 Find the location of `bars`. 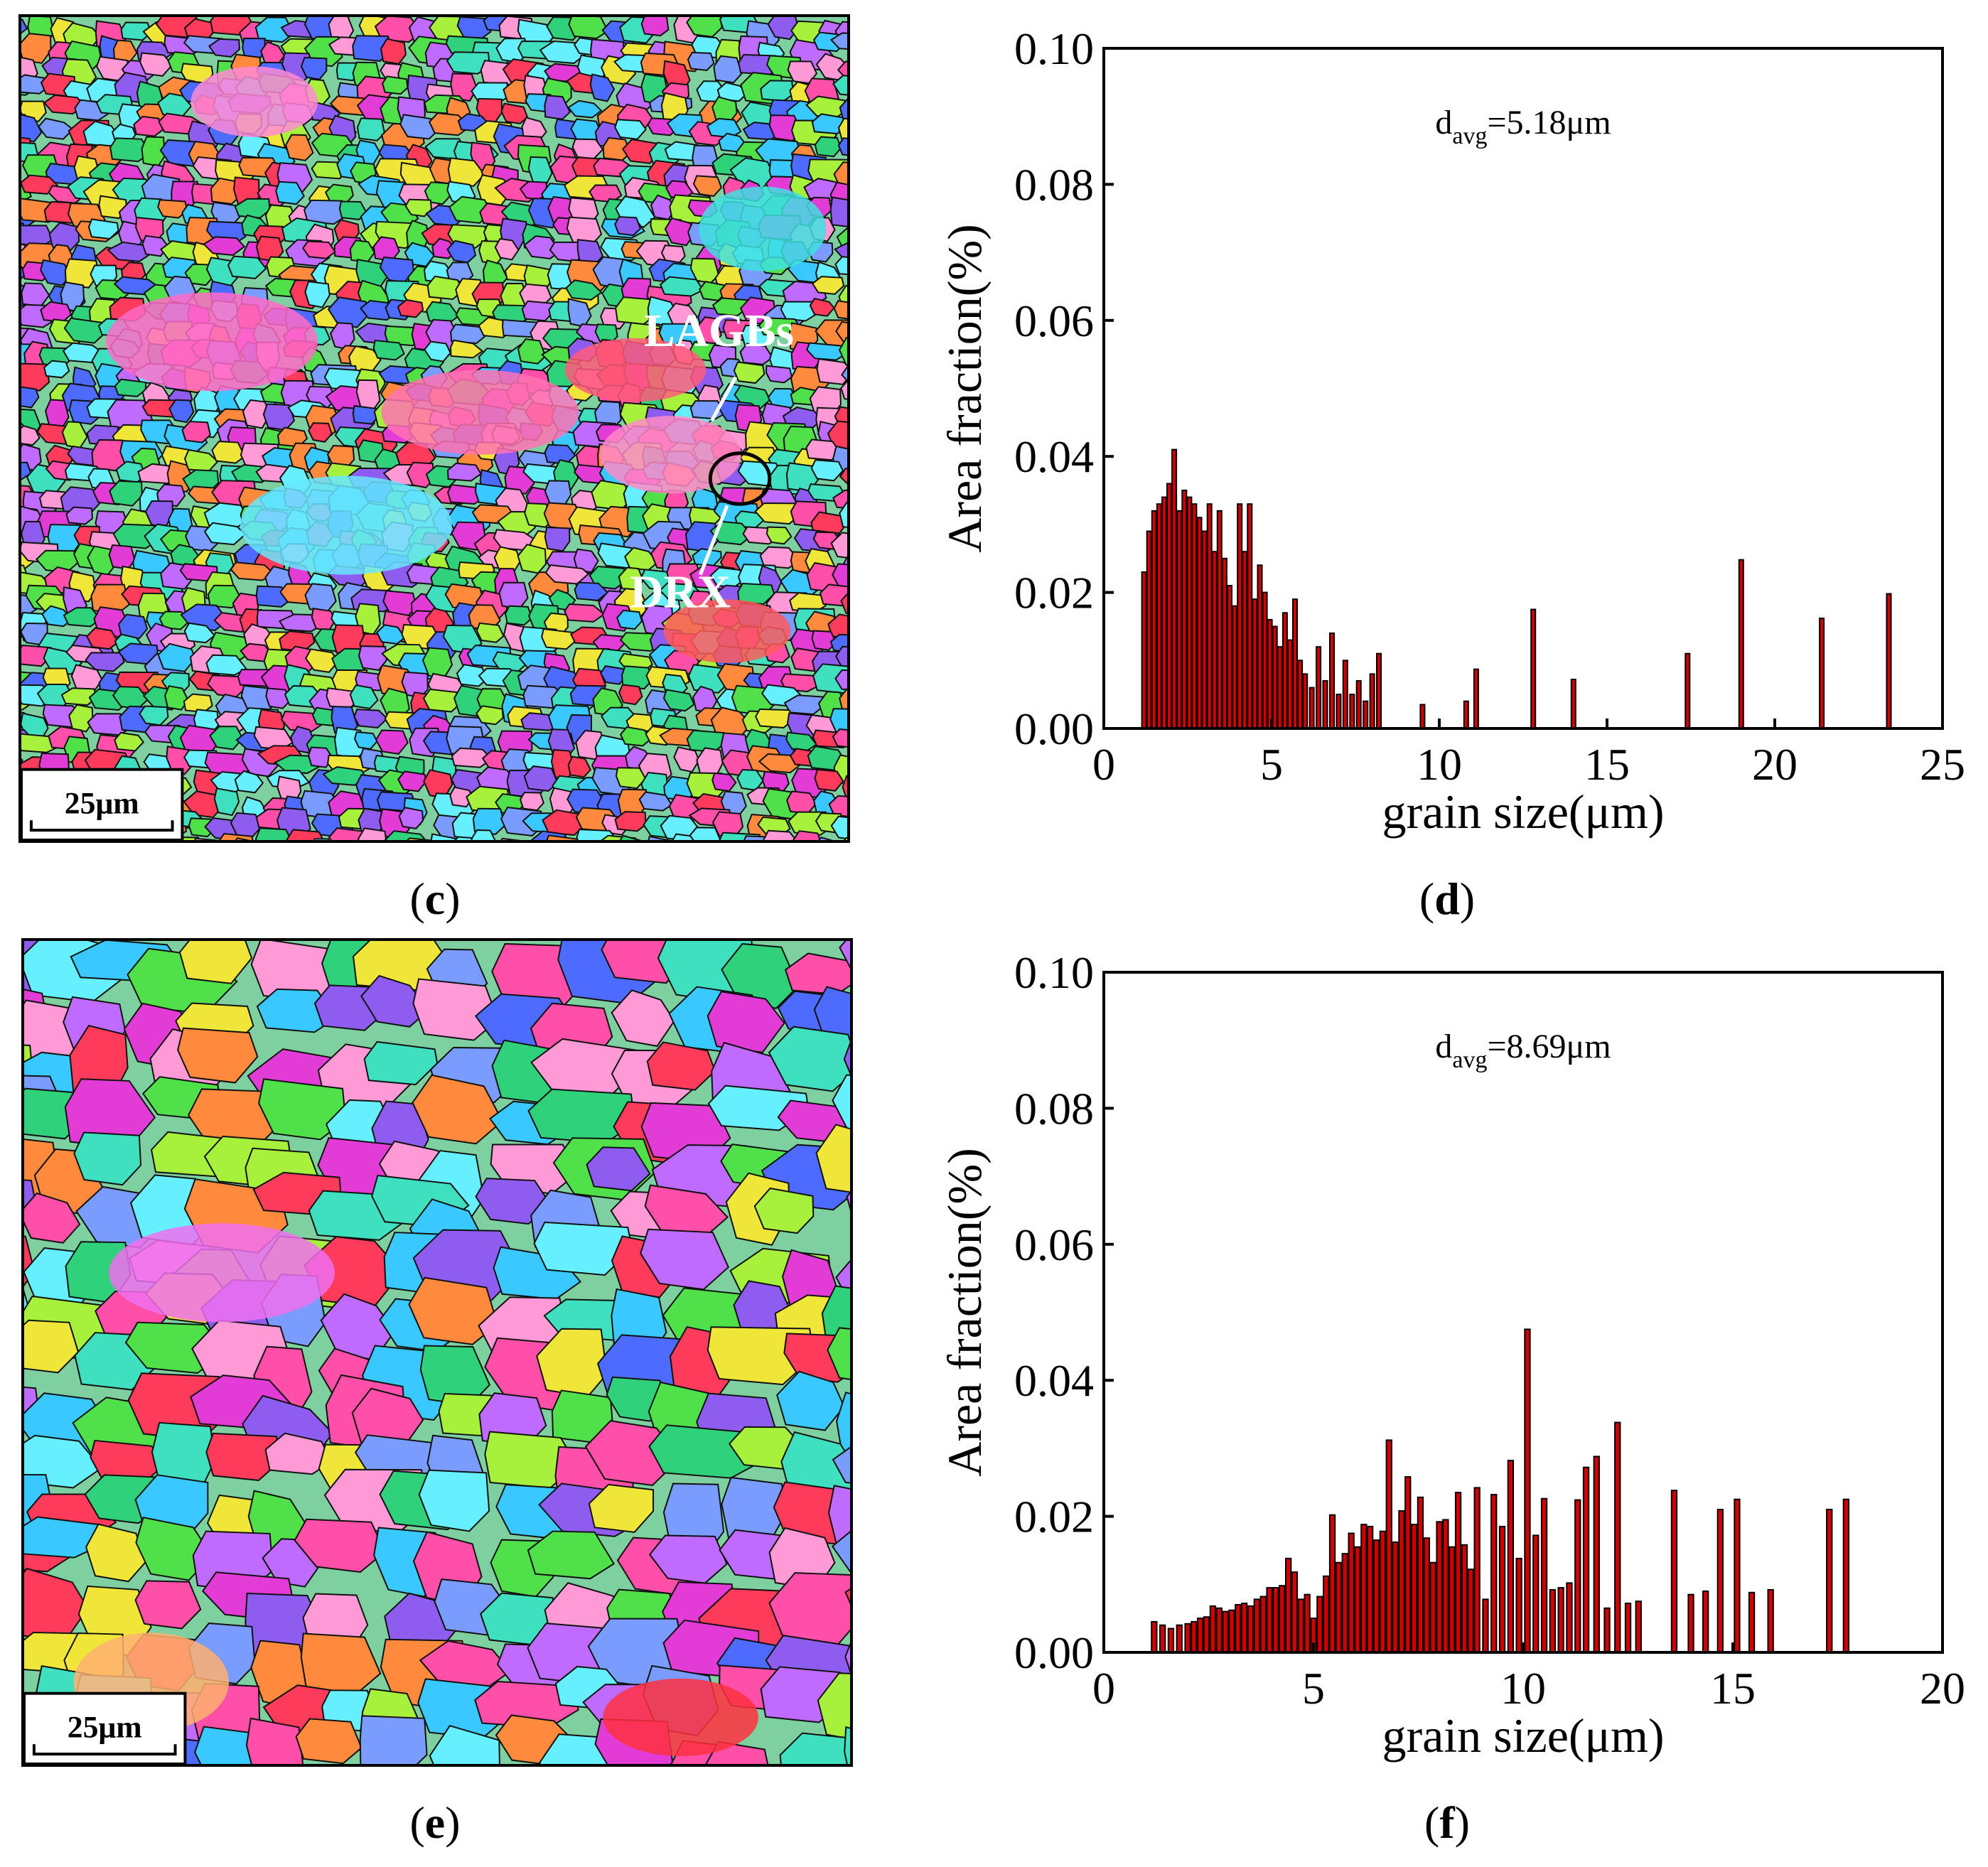

bars is located at coordinates (1500, 1491).